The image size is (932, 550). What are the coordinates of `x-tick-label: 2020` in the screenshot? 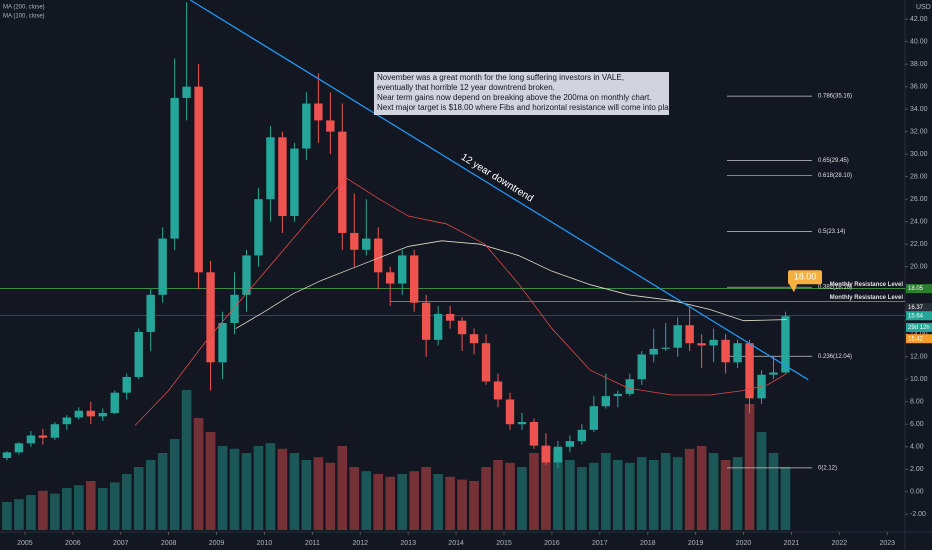 It's located at (744, 543).